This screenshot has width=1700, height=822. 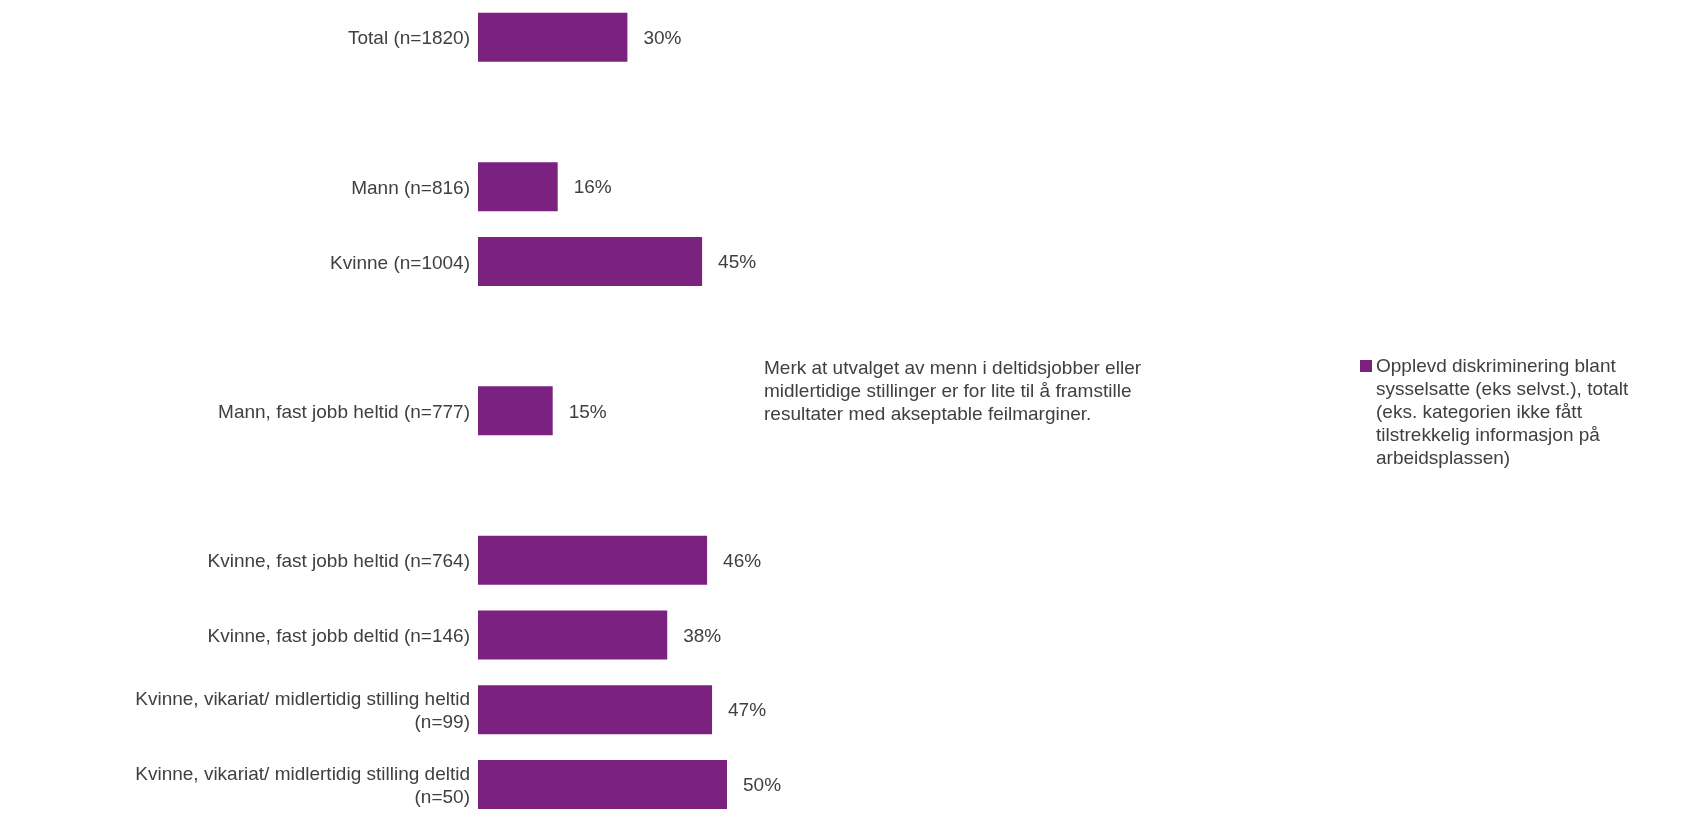 I want to click on data-label: 16%, so click(x=592, y=187).